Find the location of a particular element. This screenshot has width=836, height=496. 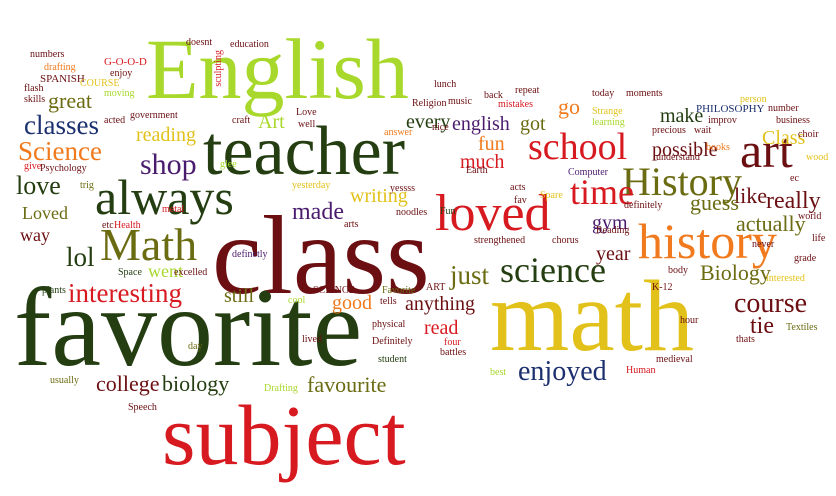

word-etc: etc is located at coordinates (108, 225).